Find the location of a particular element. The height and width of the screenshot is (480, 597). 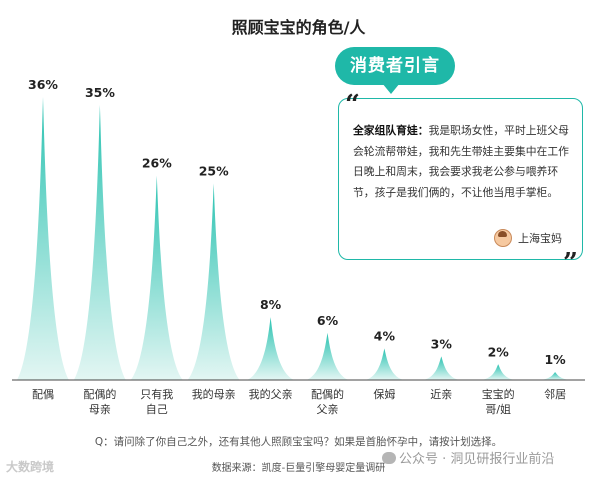

data-source: 数据来源：凯度-巨量引擎母婴定量调研 is located at coordinates (298, 468).